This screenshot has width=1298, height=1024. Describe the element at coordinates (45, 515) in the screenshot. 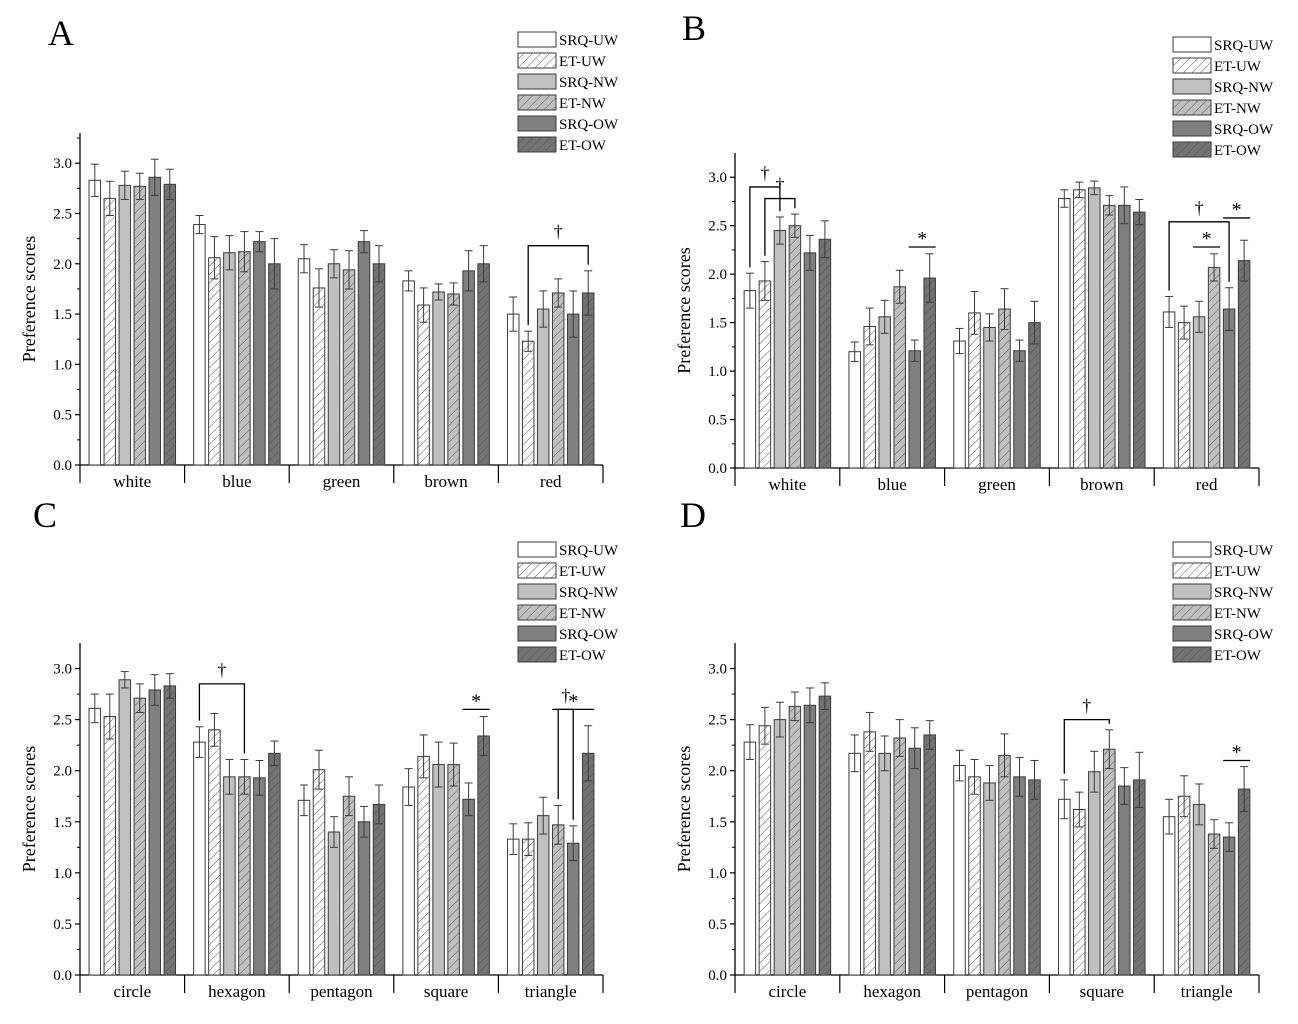

I see `panel-letter: C` at that location.